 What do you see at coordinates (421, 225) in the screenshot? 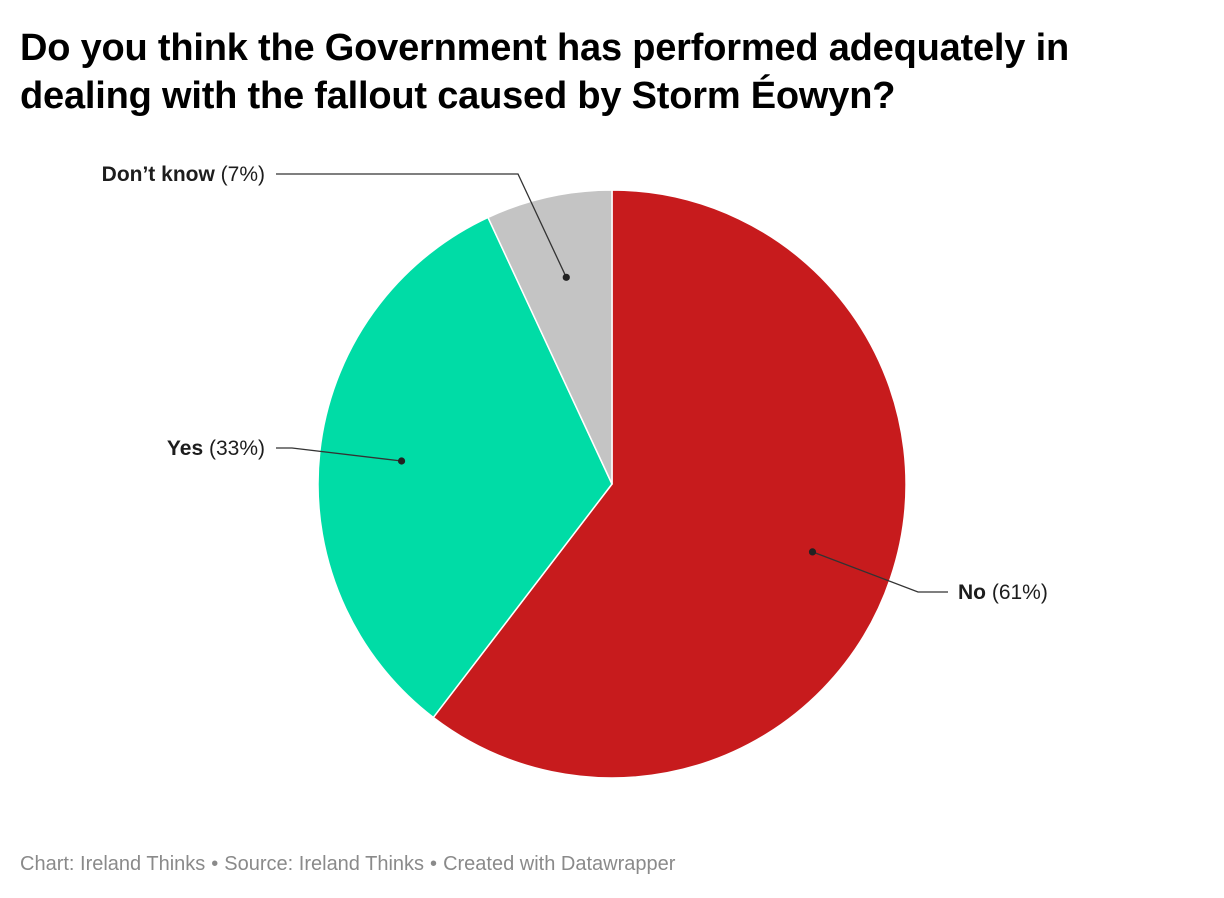
I see `leader-line-don-t-know` at bounding box center [421, 225].